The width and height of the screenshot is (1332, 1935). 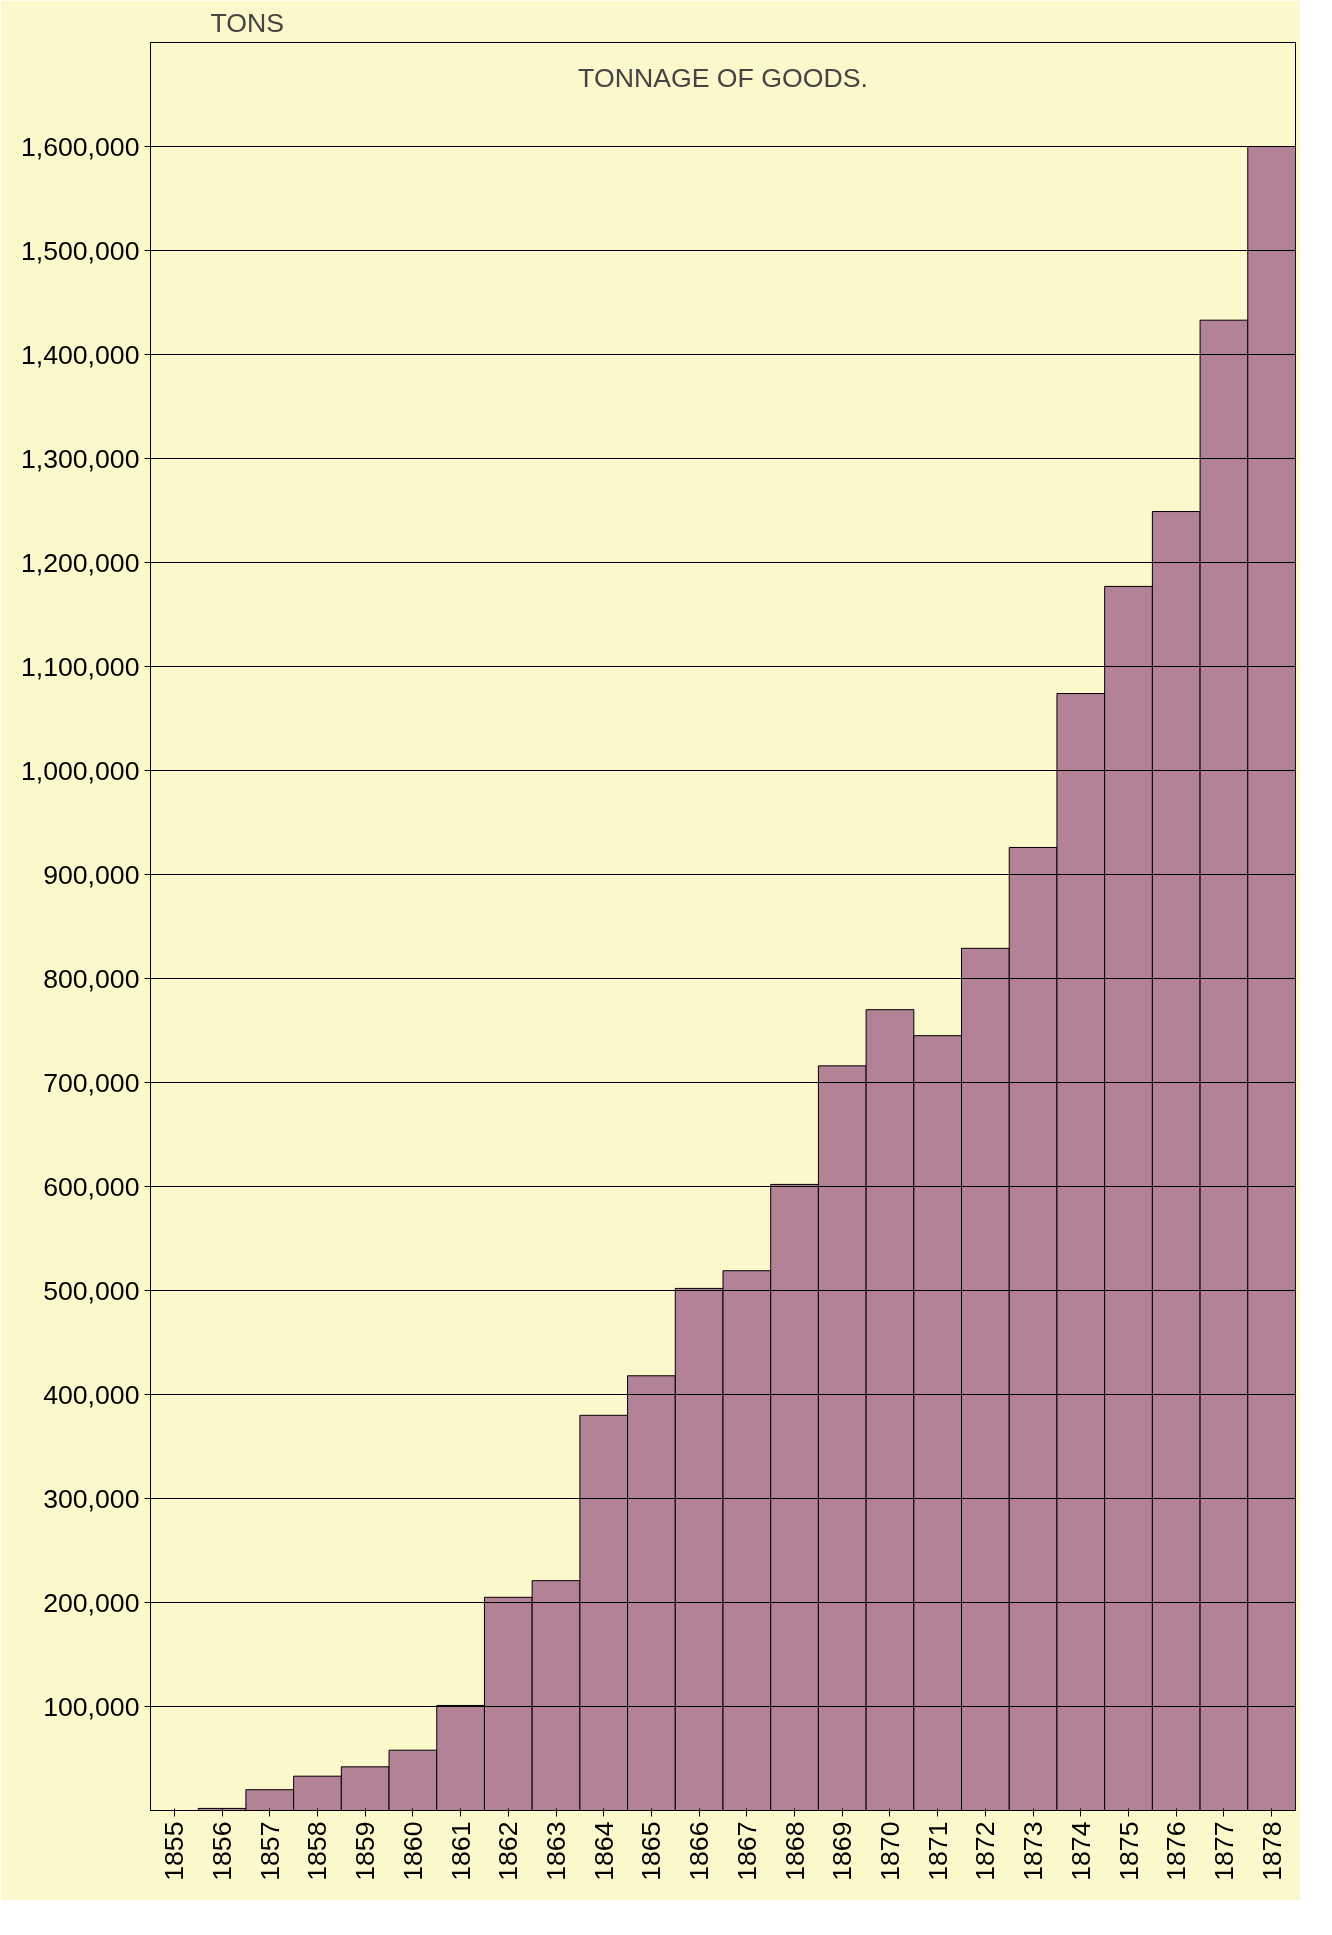 What do you see at coordinates (1176, 1851) in the screenshot?
I see `x-tick-label: 1876` at bounding box center [1176, 1851].